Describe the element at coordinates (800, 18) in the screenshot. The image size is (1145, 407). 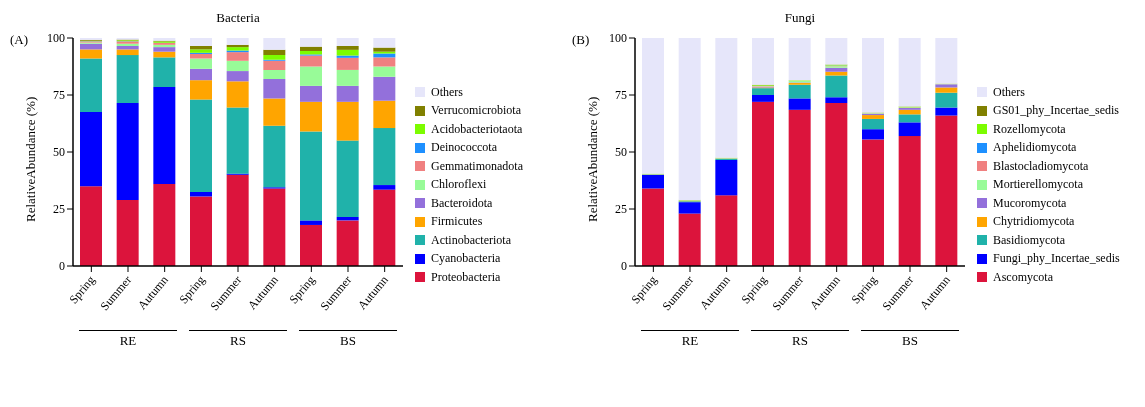
I see `chart-title: Fungi` at that location.